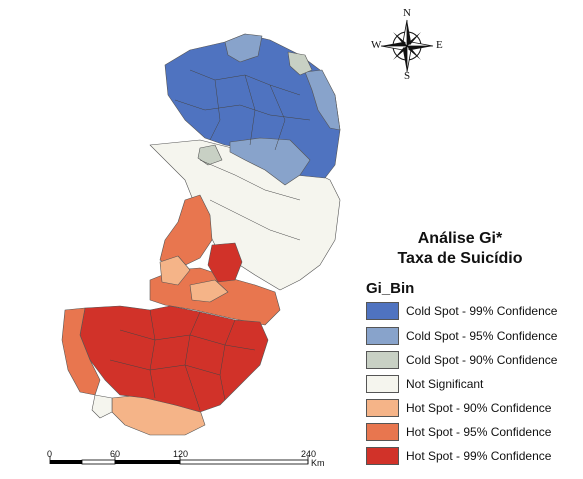 This screenshot has height=479, width=583. I want to click on region-hot-99-central, so click(225, 262).